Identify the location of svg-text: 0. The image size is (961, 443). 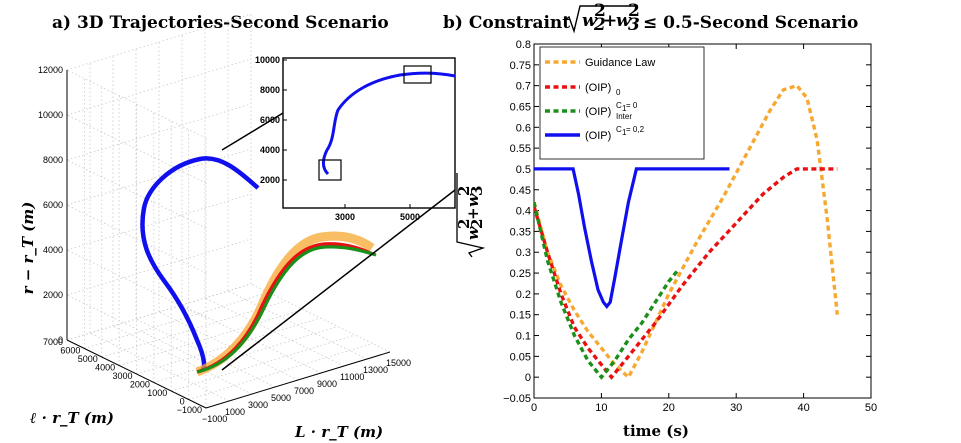
(618, 92).